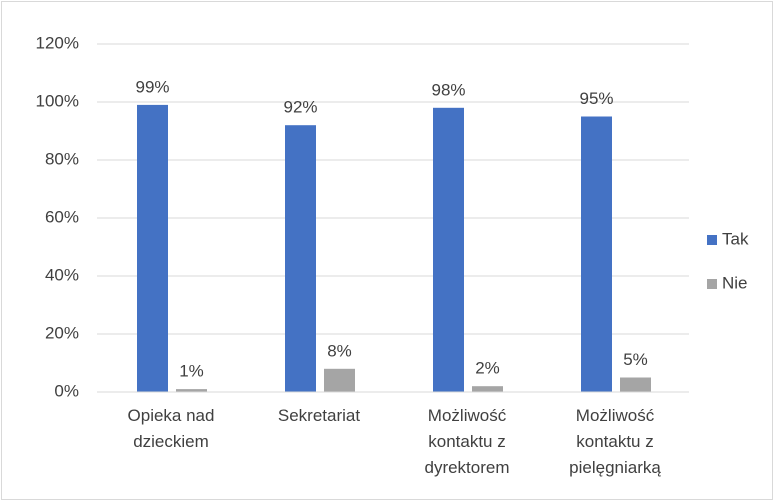  I want to click on y-tick-label: 80%, so click(62, 158).